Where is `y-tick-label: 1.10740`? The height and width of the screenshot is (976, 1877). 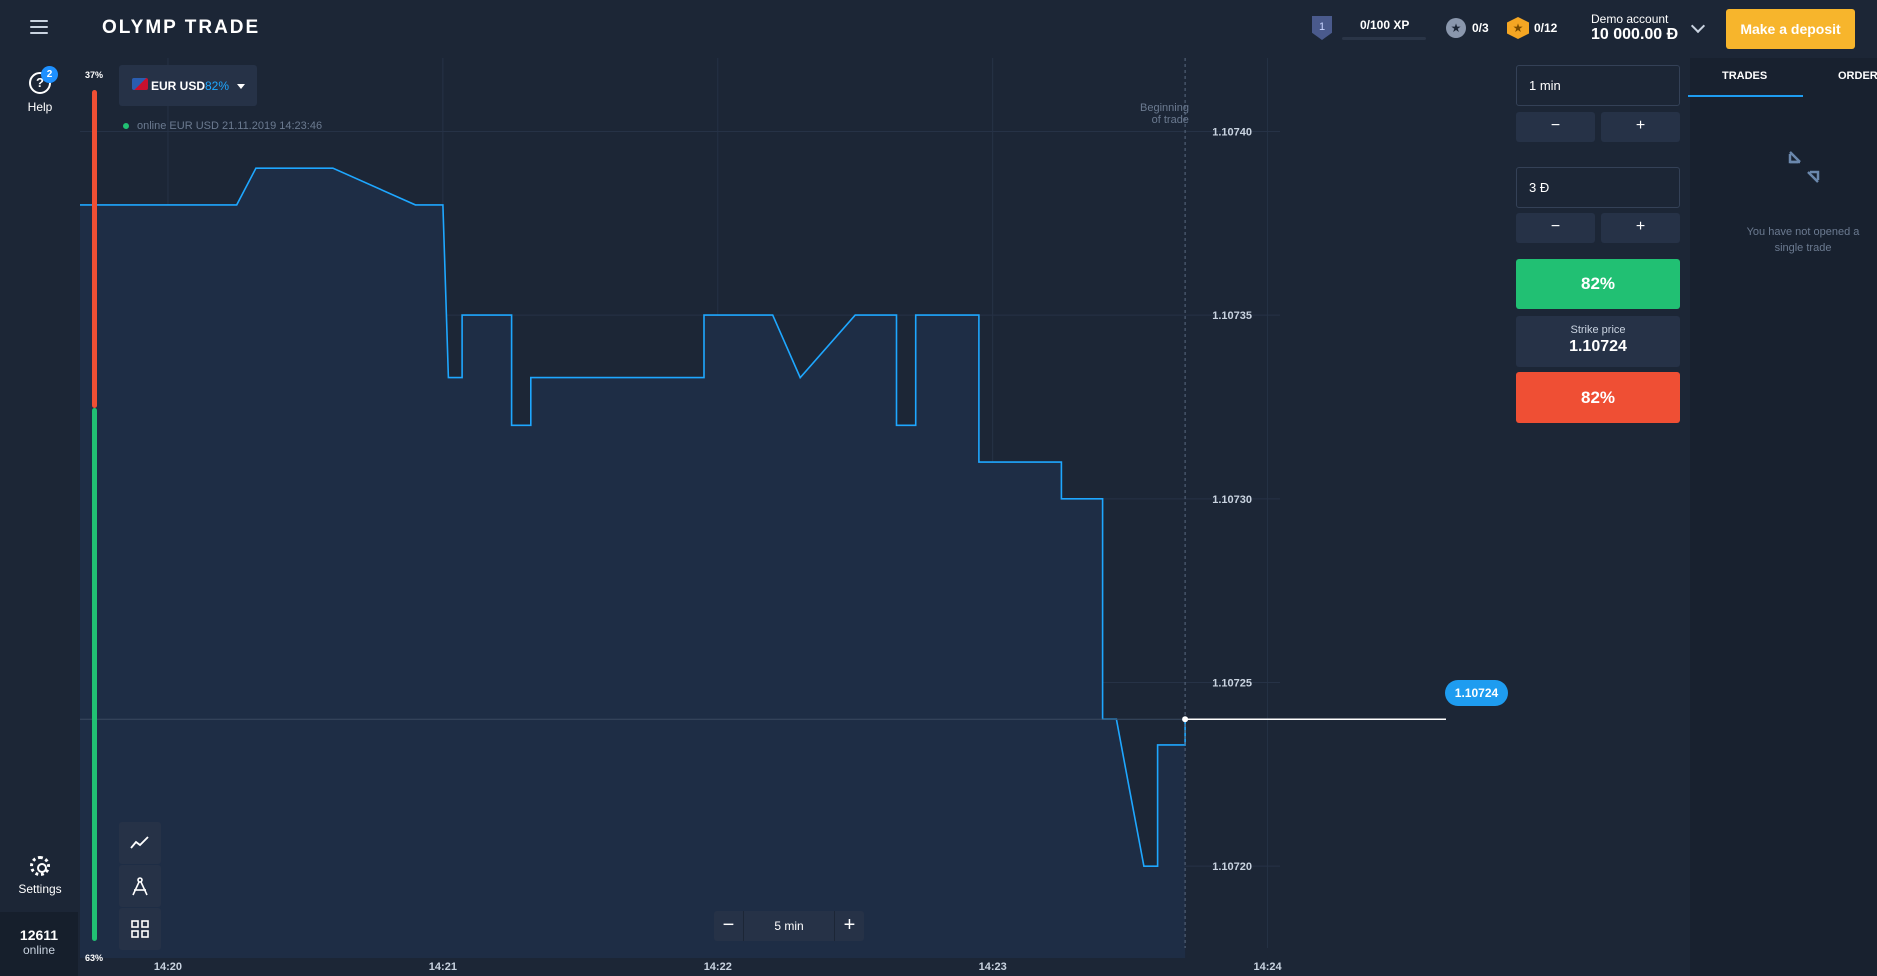 y-tick-label: 1.10740 is located at coordinates (1232, 132).